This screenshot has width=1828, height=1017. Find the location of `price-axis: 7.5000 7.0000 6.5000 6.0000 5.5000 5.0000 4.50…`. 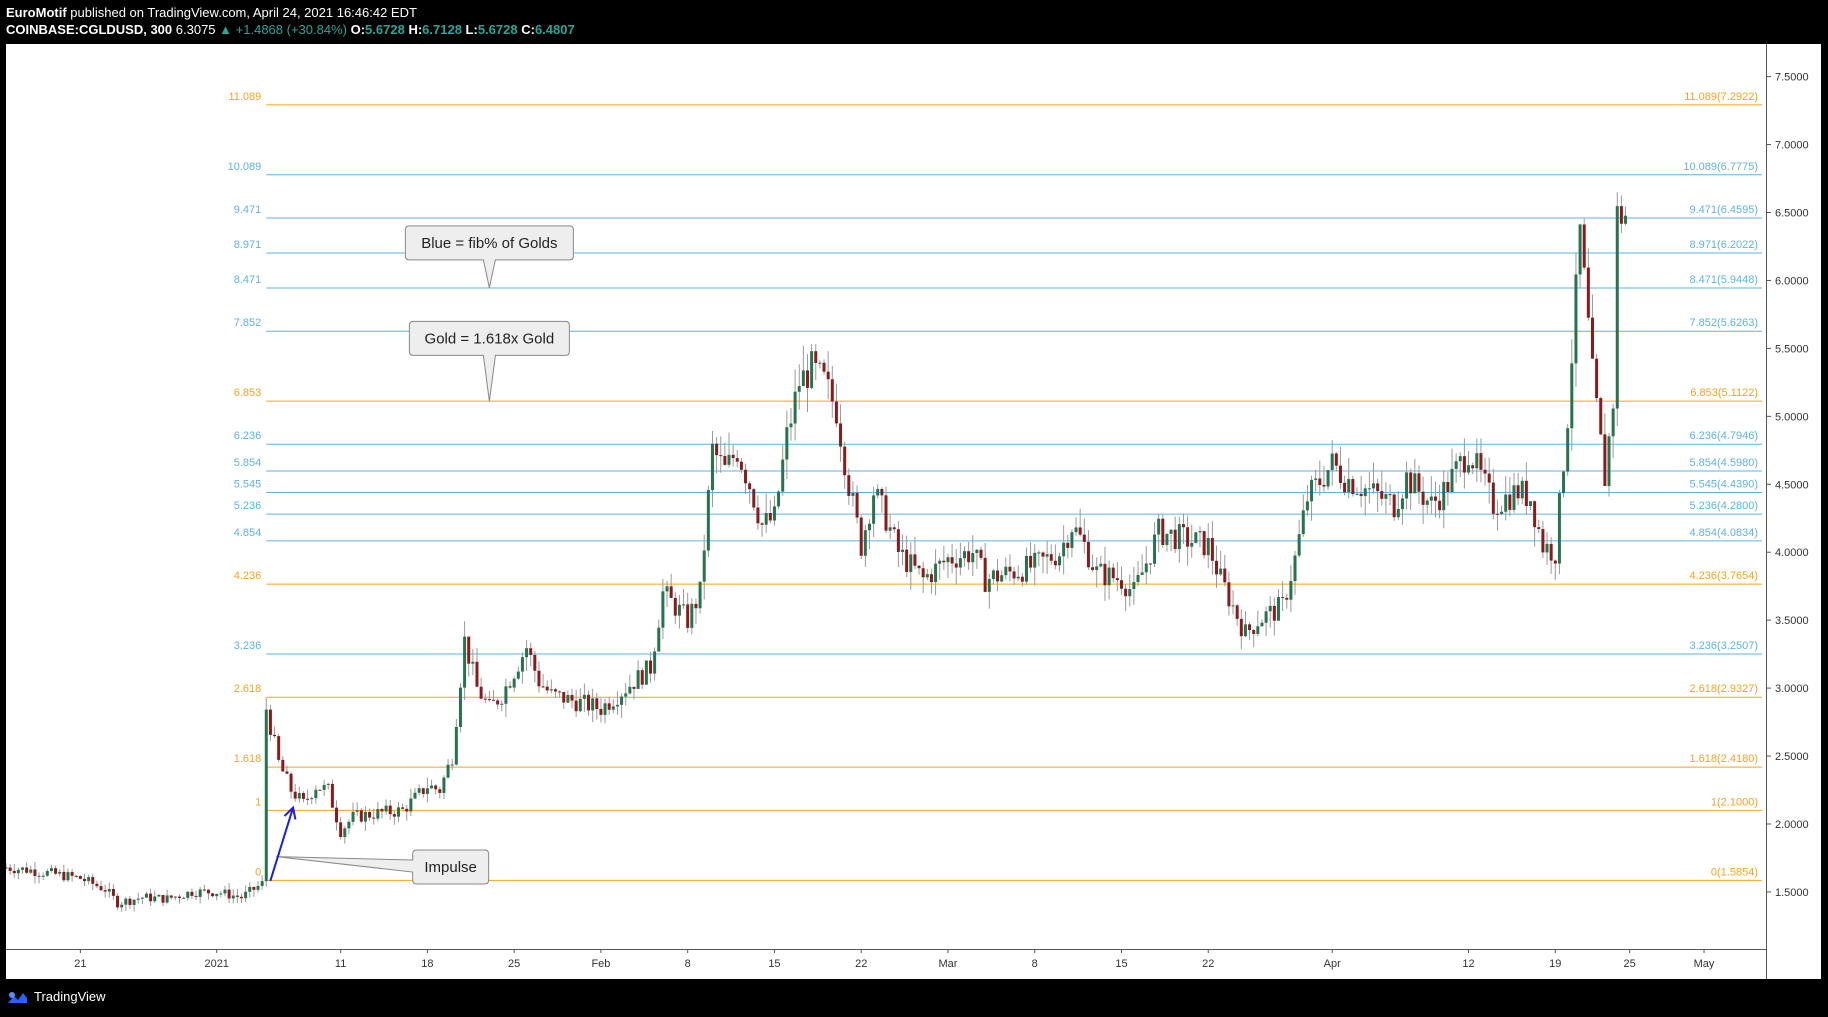

price-axis: 7.5000 7.0000 6.5000 6.0000 5.5000 5.0000 4.50… is located at coordinates (1793, 511).